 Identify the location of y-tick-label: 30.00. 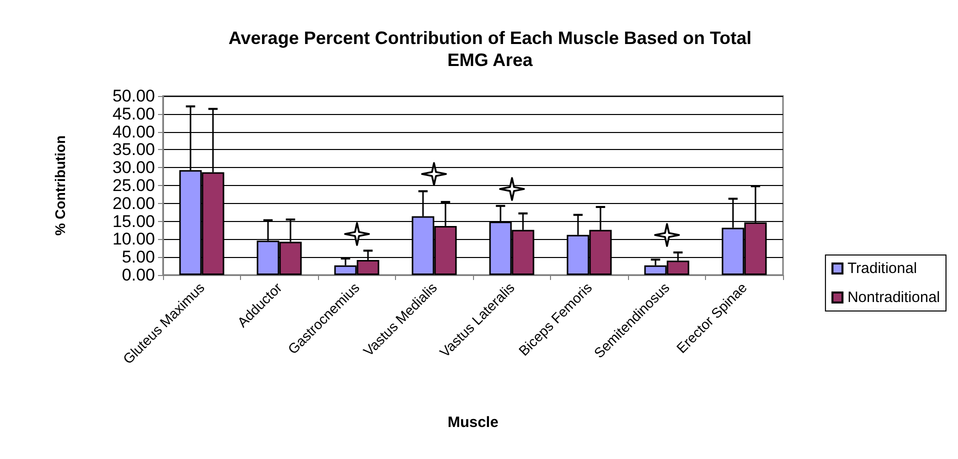
(133, 168).